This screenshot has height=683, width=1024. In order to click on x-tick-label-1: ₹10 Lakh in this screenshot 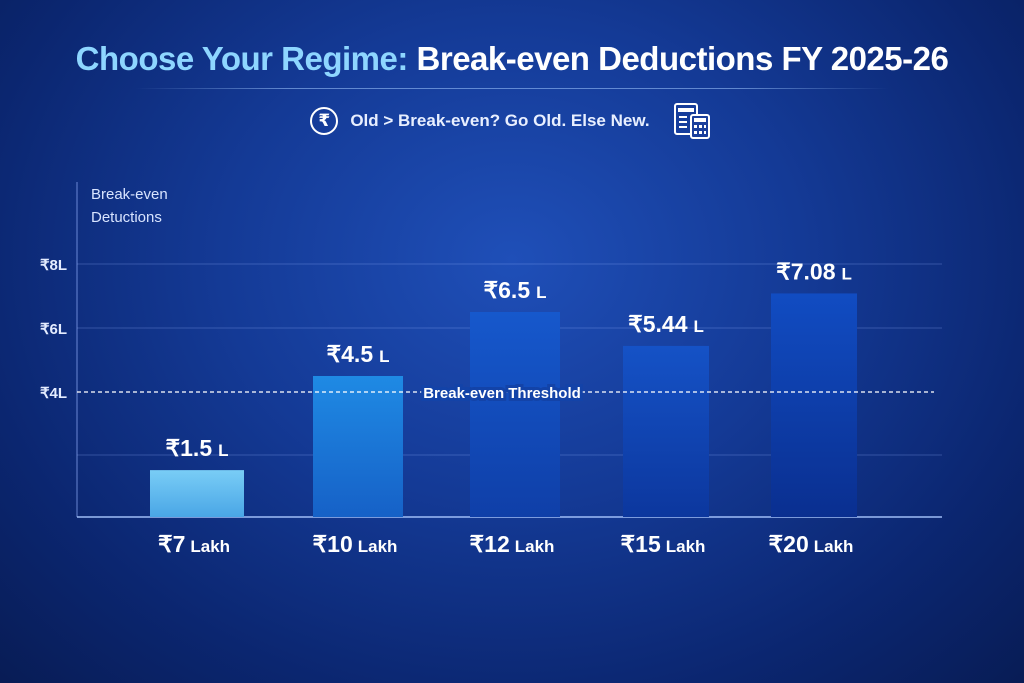, I will do `click(355, 544)`.